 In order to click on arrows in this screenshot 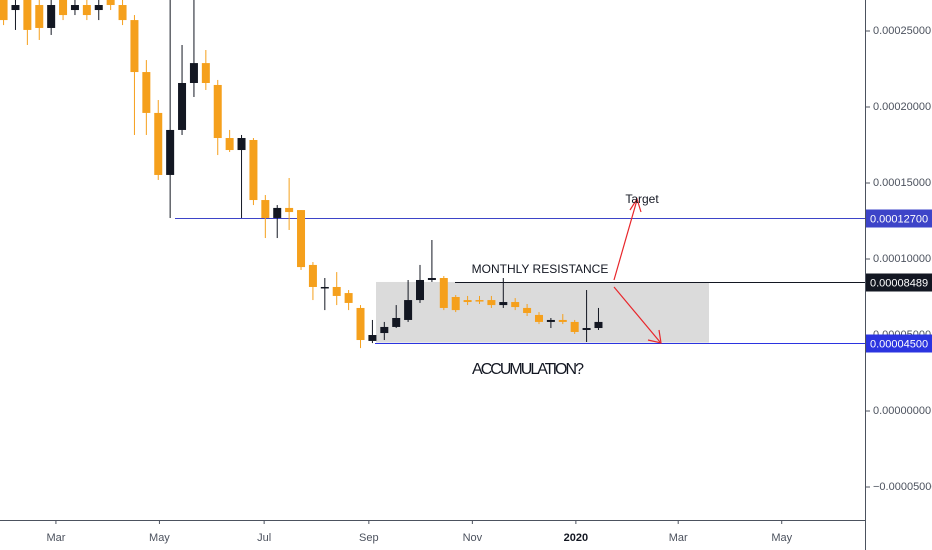, I will do `click(637, 270)`.